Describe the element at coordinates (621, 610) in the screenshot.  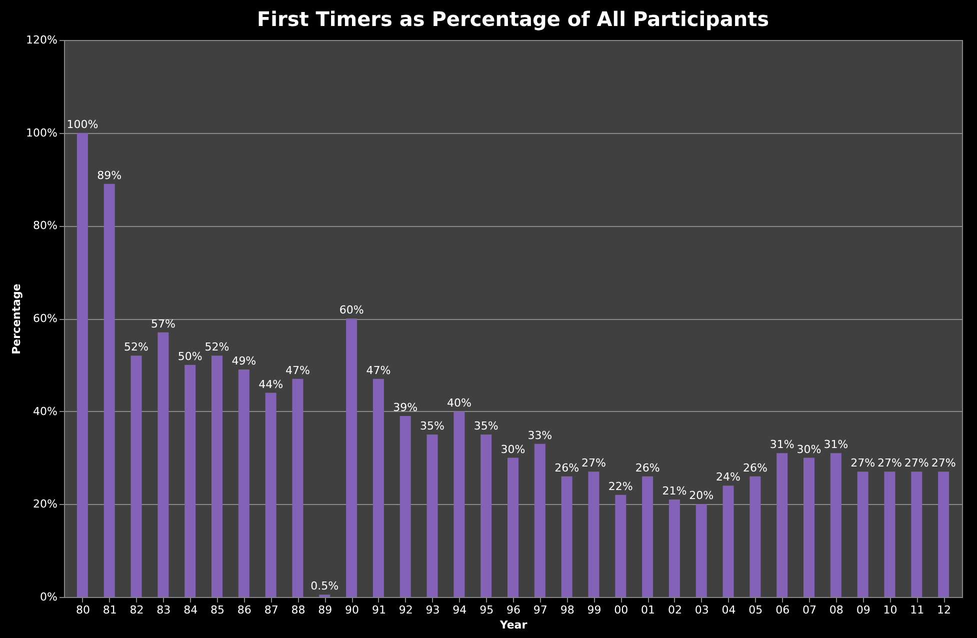
I see `x-tick-label: 00` at that location.